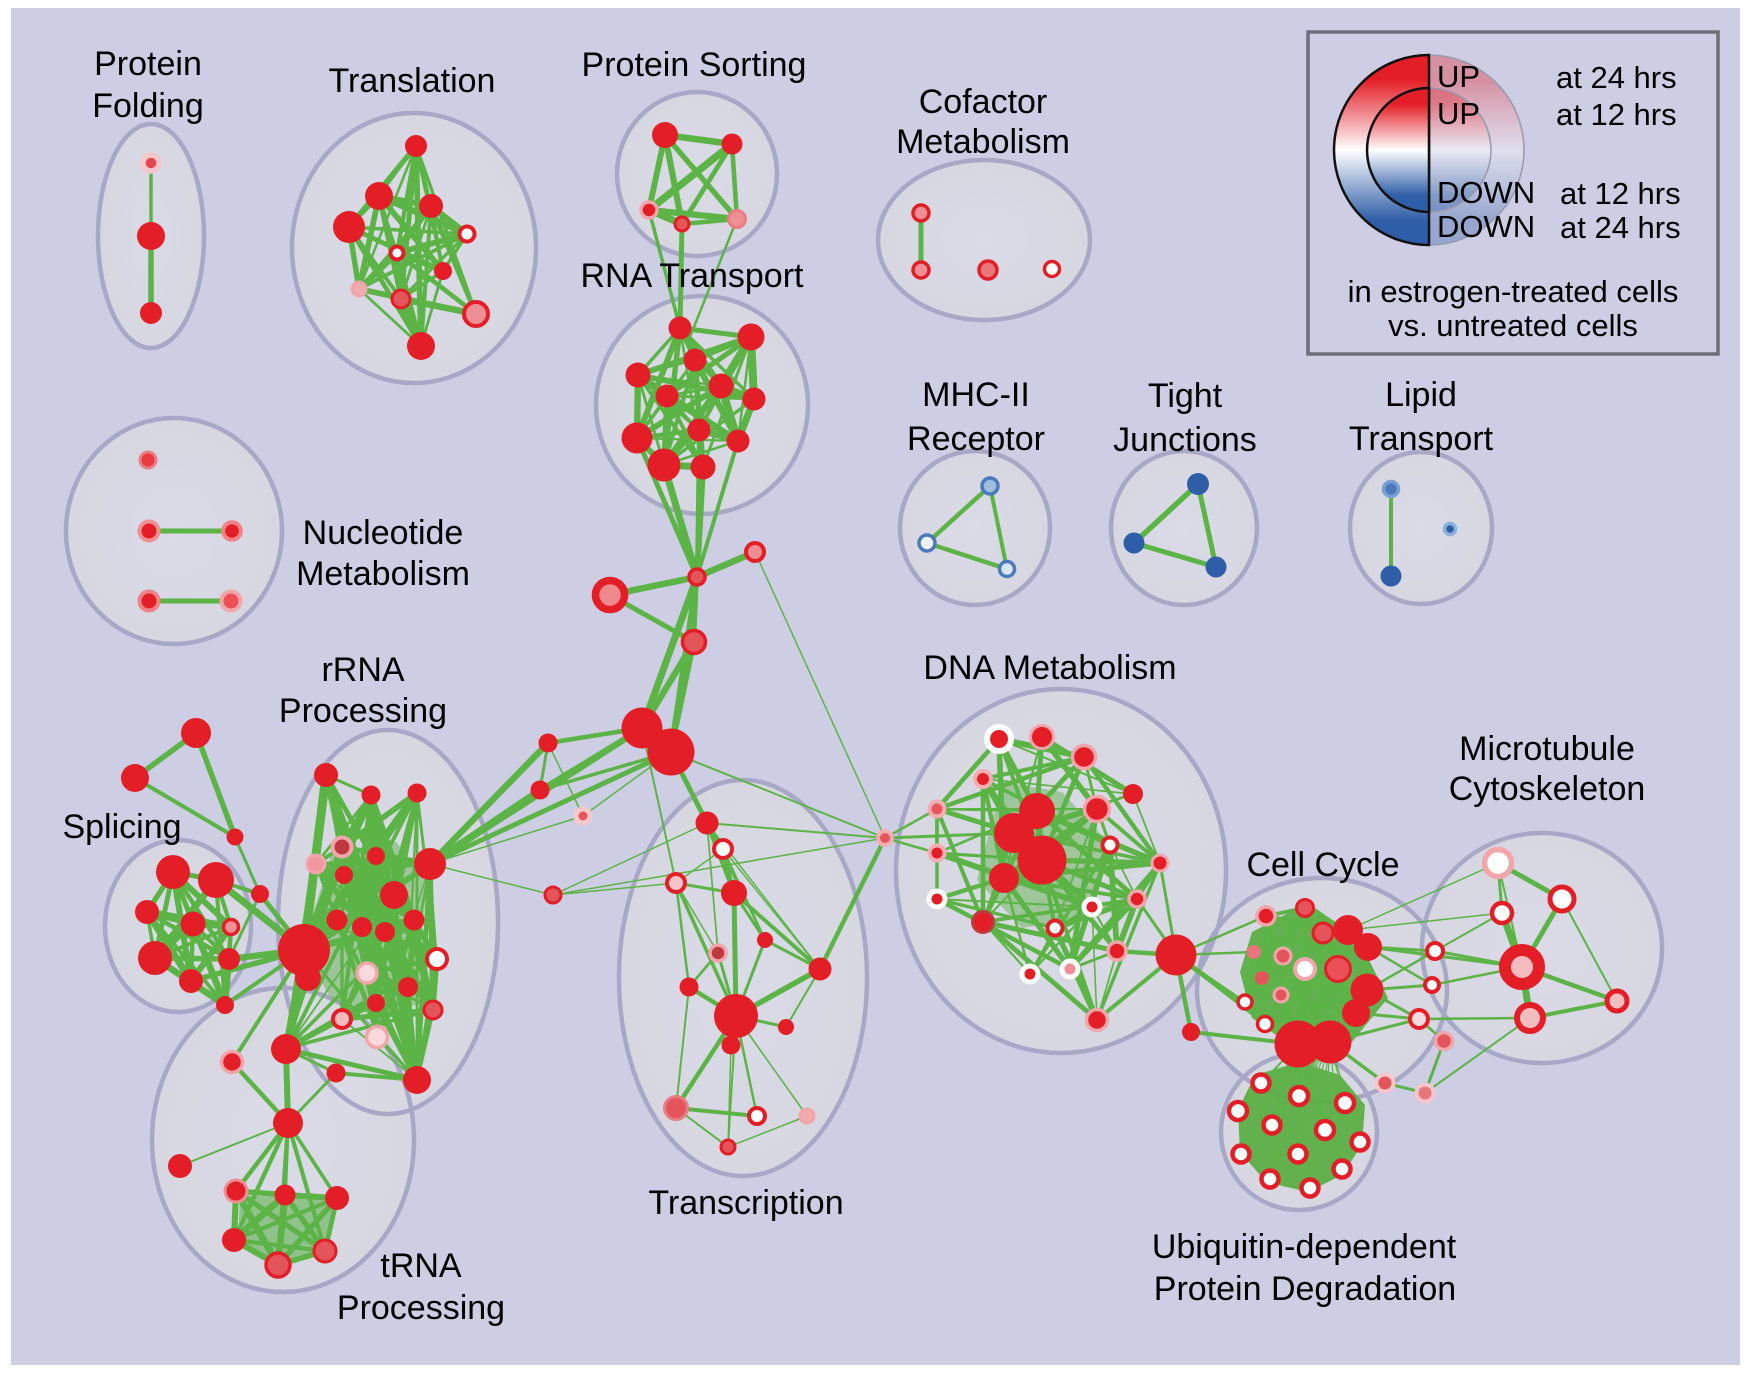  Describe the element at coordinates (412, 81) in the screenshot. I see `svg-text: Translation` at that location.